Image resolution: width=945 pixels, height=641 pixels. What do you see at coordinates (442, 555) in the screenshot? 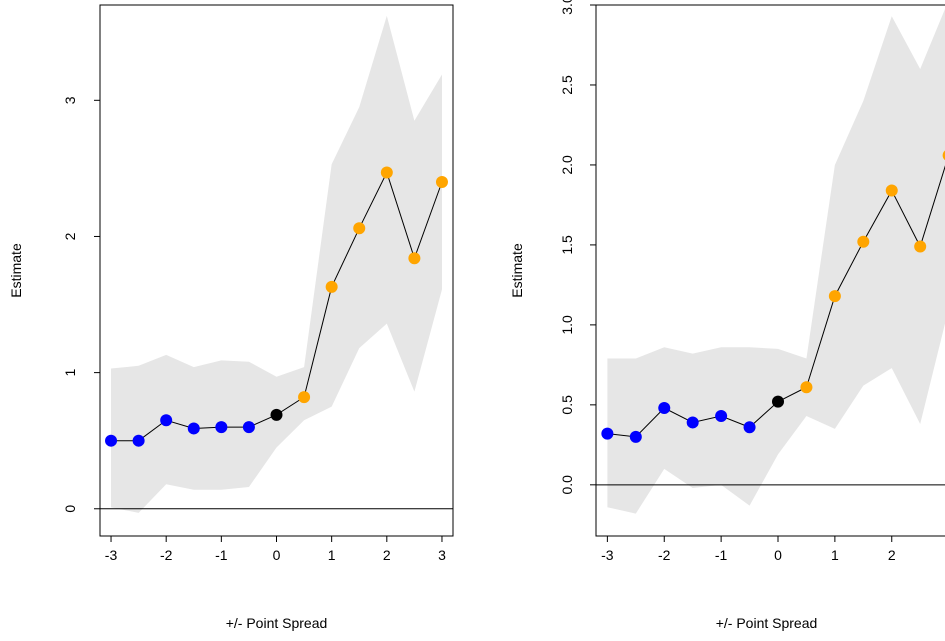
I see `x-tick-label: 3` at bounding box center [442, 555].